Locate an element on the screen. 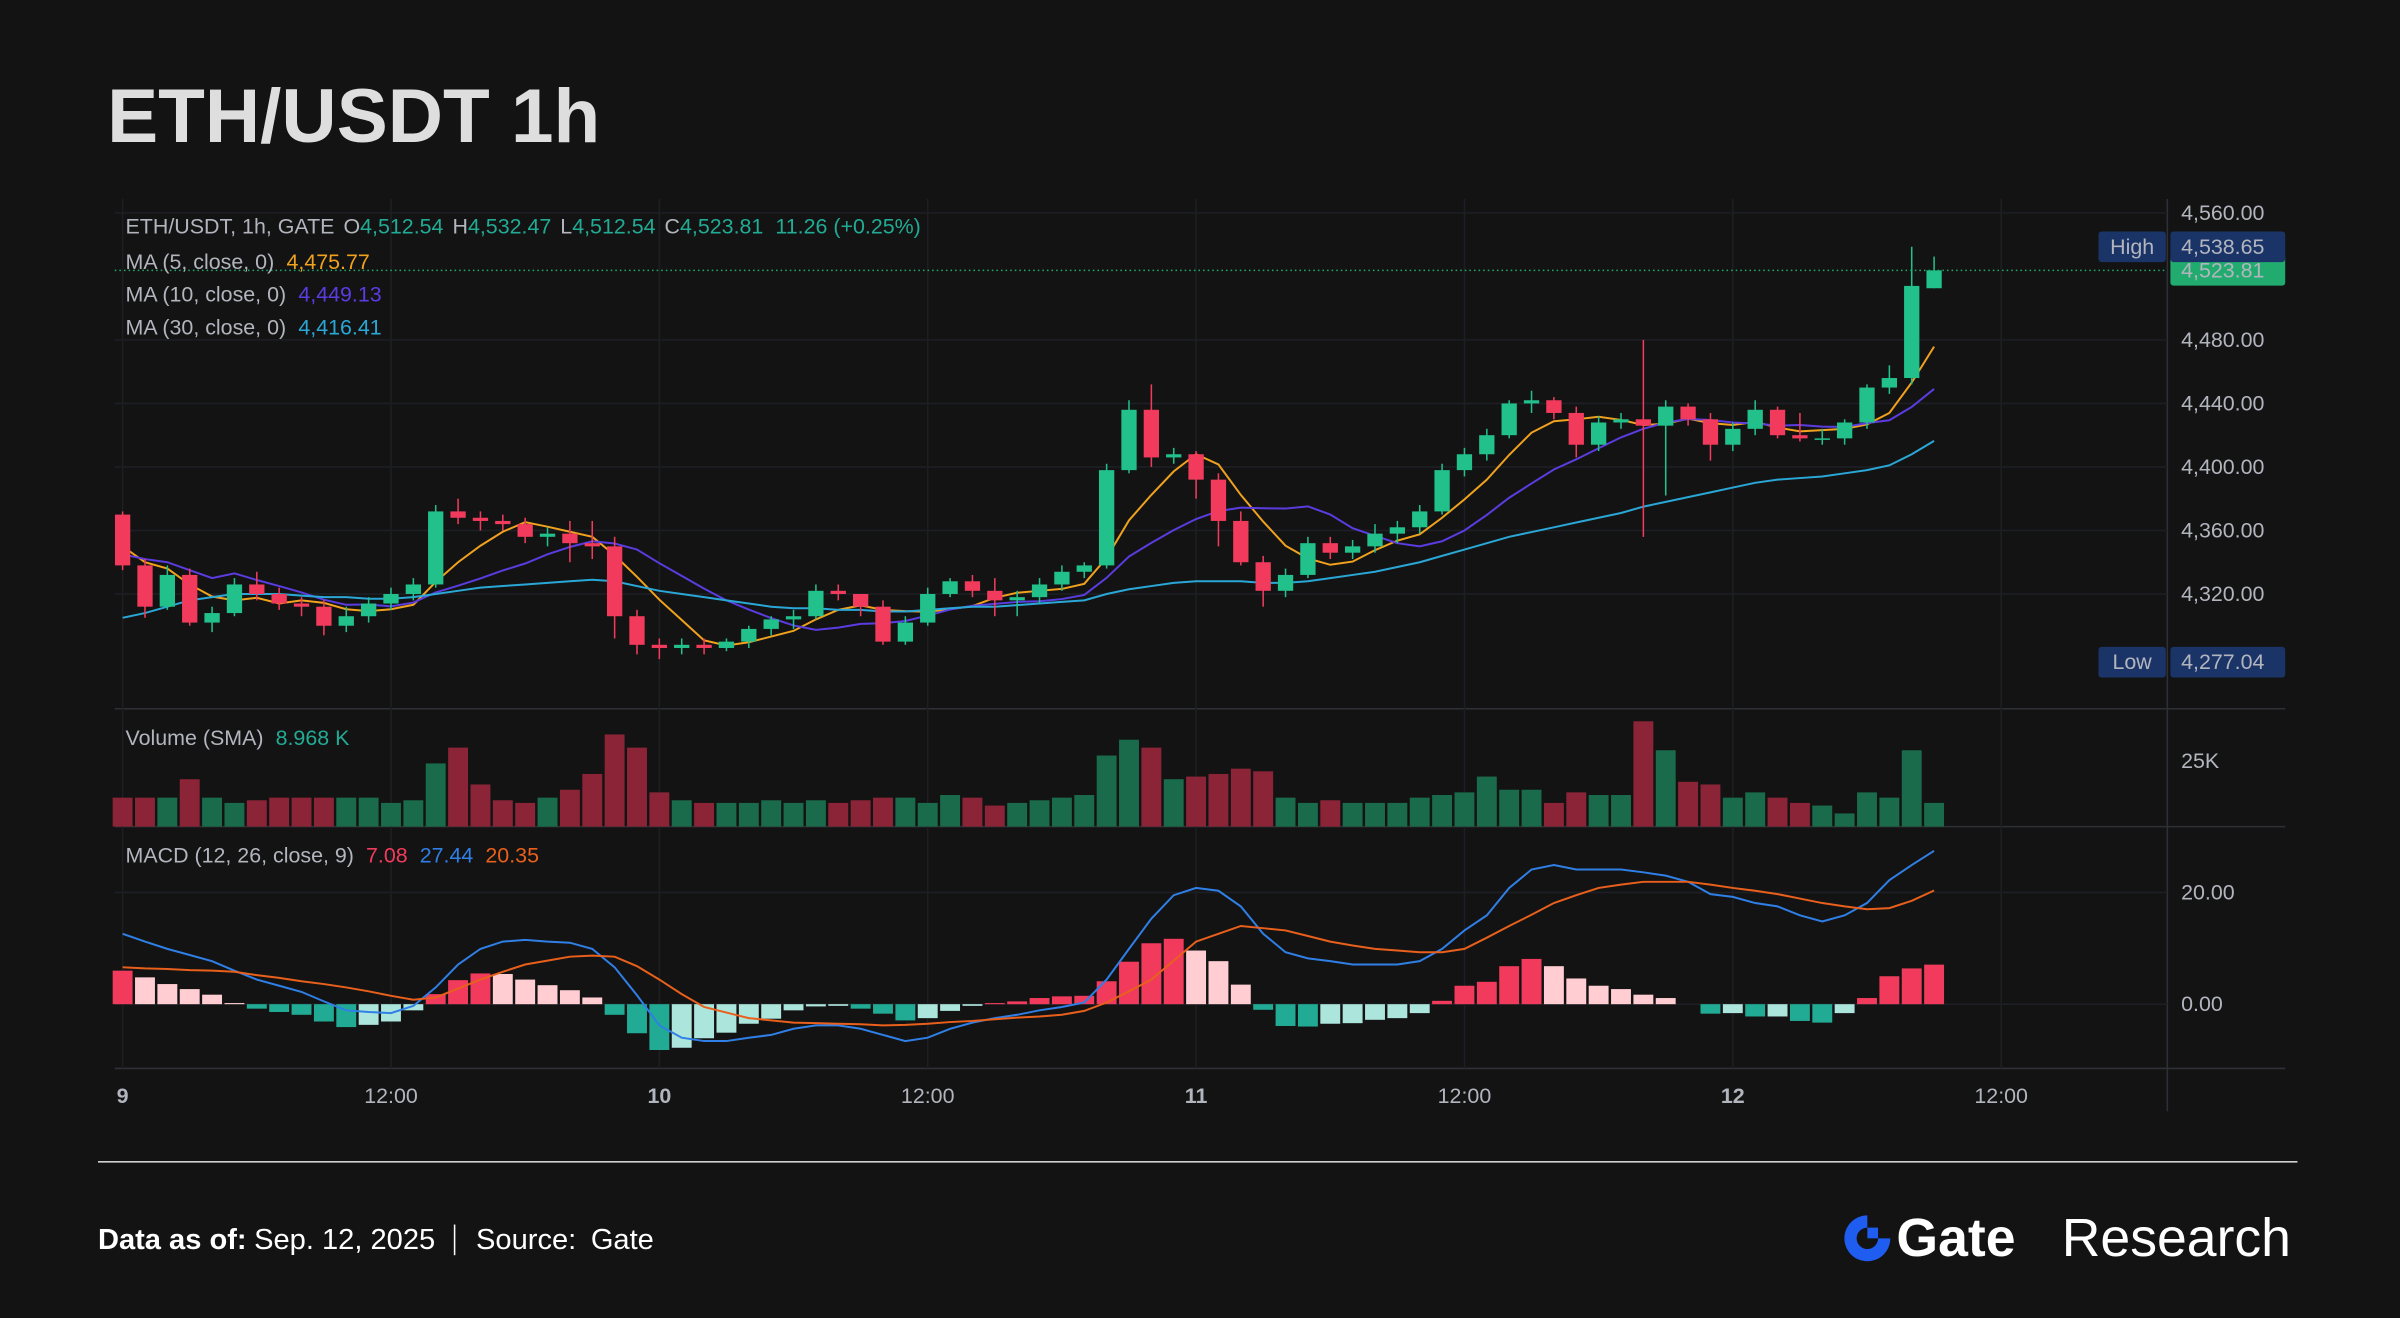  source-label: Source: is located at coordinates (526, 1240).